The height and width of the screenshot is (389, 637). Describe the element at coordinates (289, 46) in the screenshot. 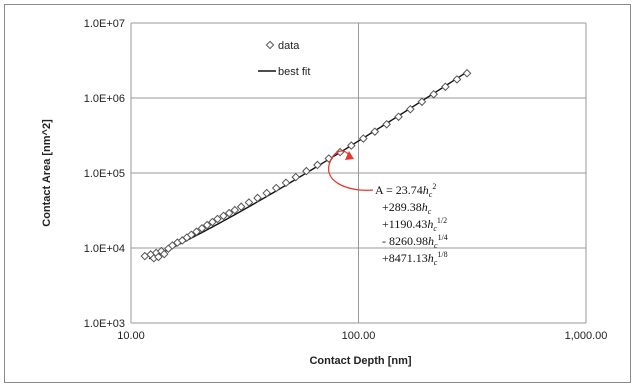

I see `legend-label-data: data` at that location.